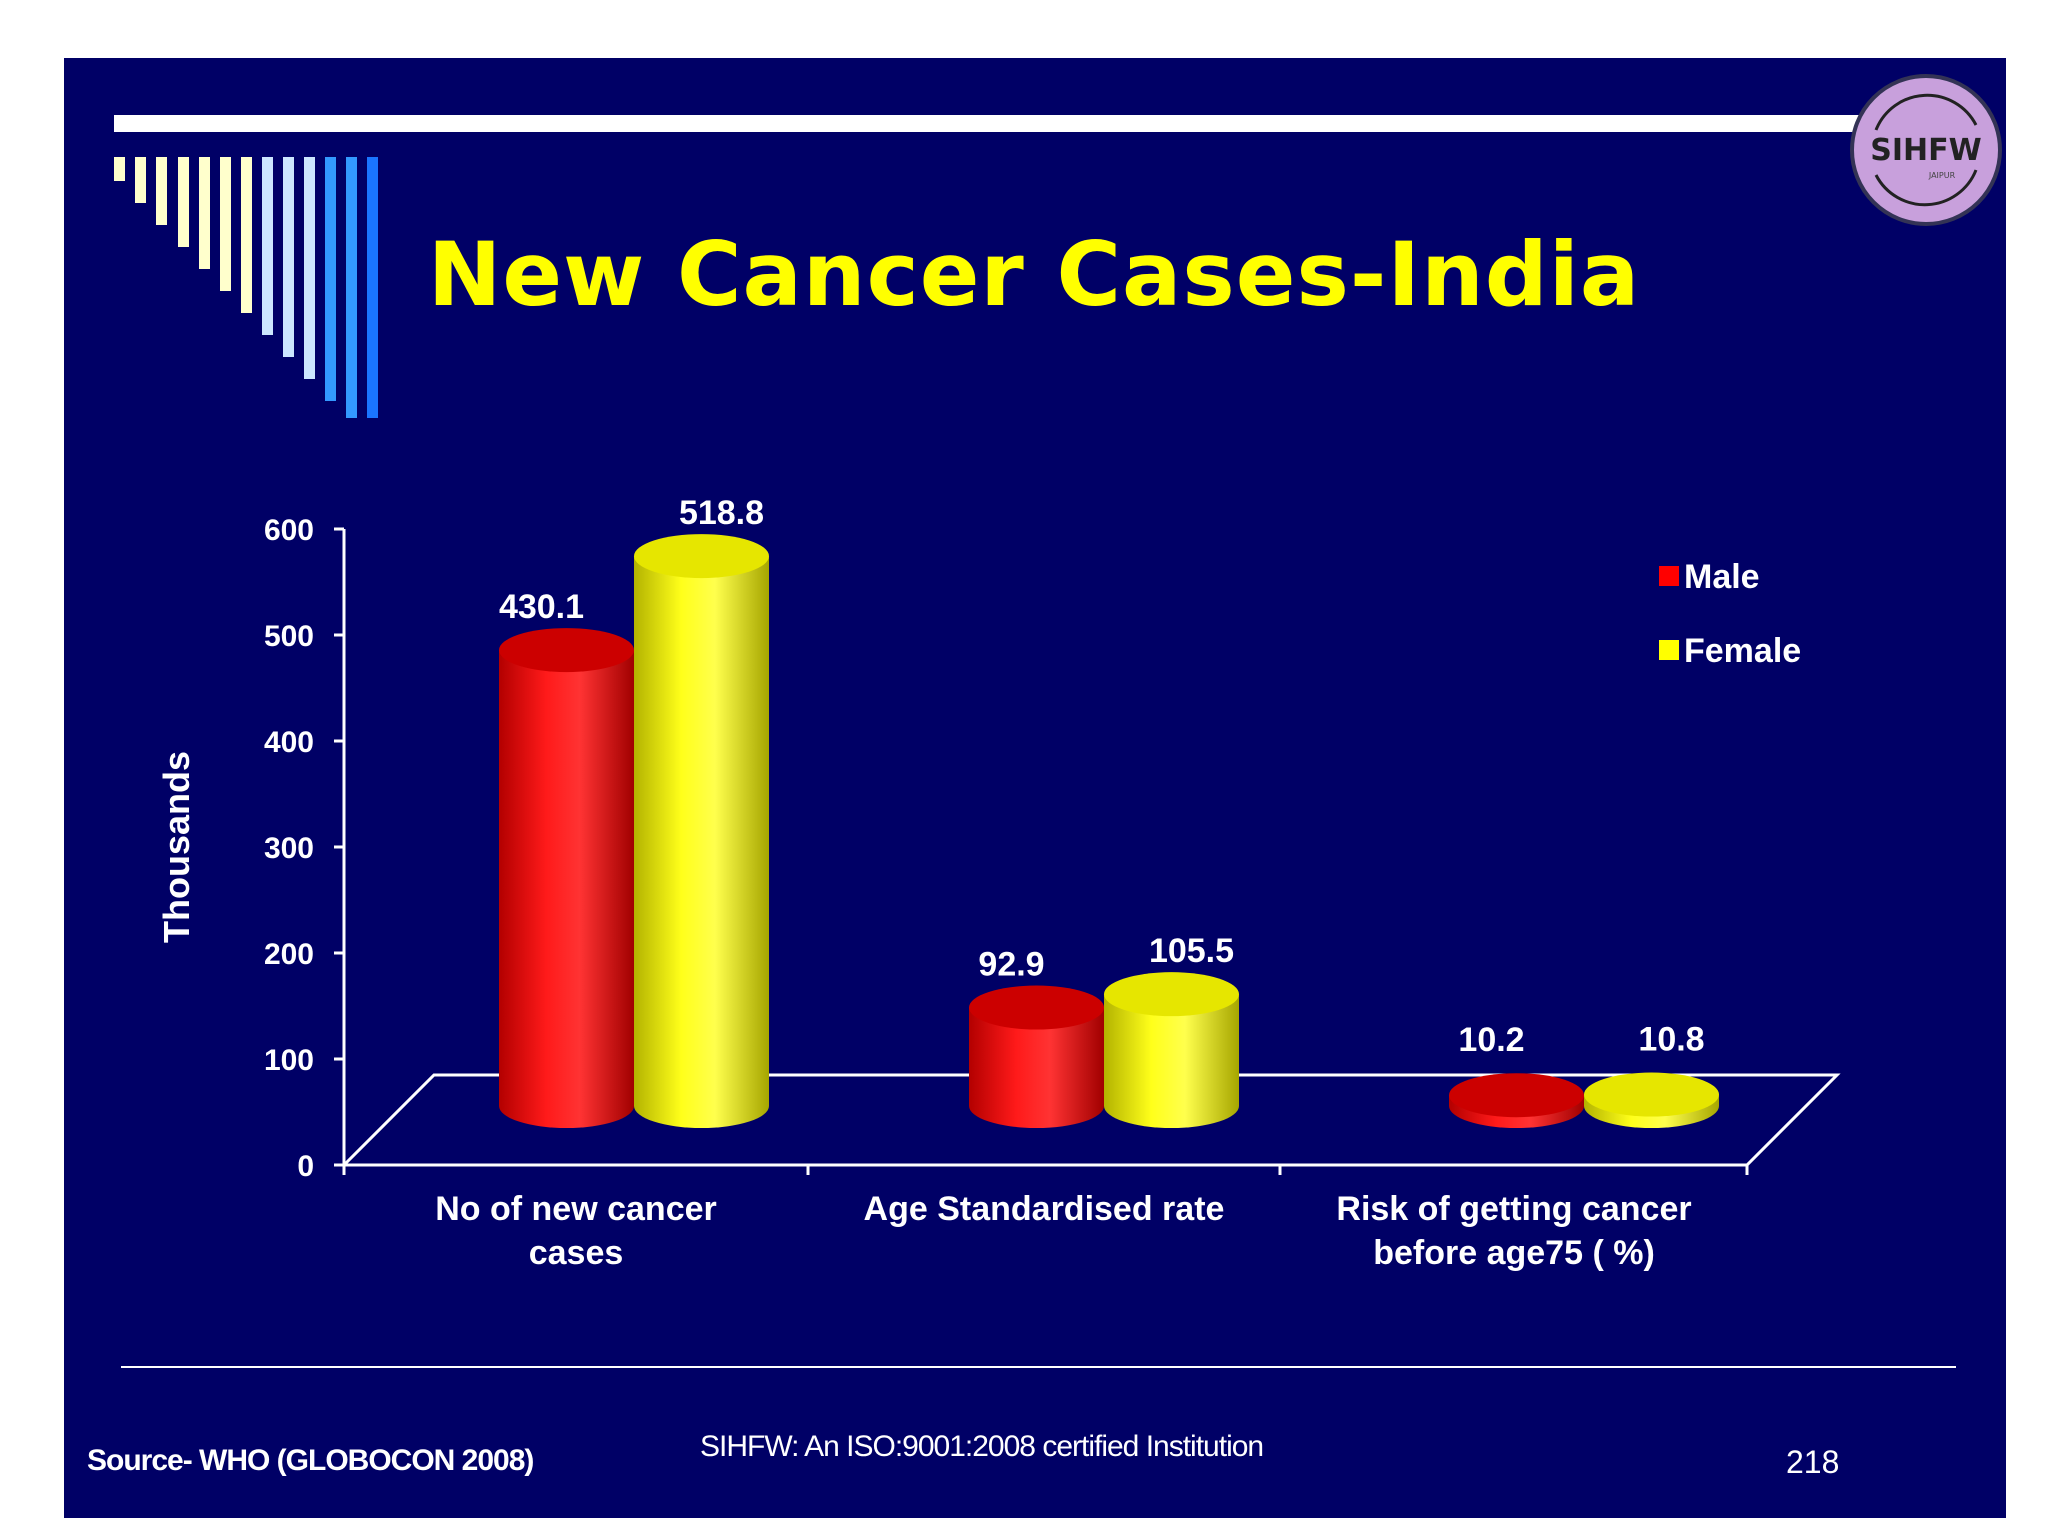 The height and width of the screenshot is (1536, 2048). What do you see at coordinates (289, 636) in the screenshot?
I see `y-tick-label: 500` at bounding box center [289, 636].